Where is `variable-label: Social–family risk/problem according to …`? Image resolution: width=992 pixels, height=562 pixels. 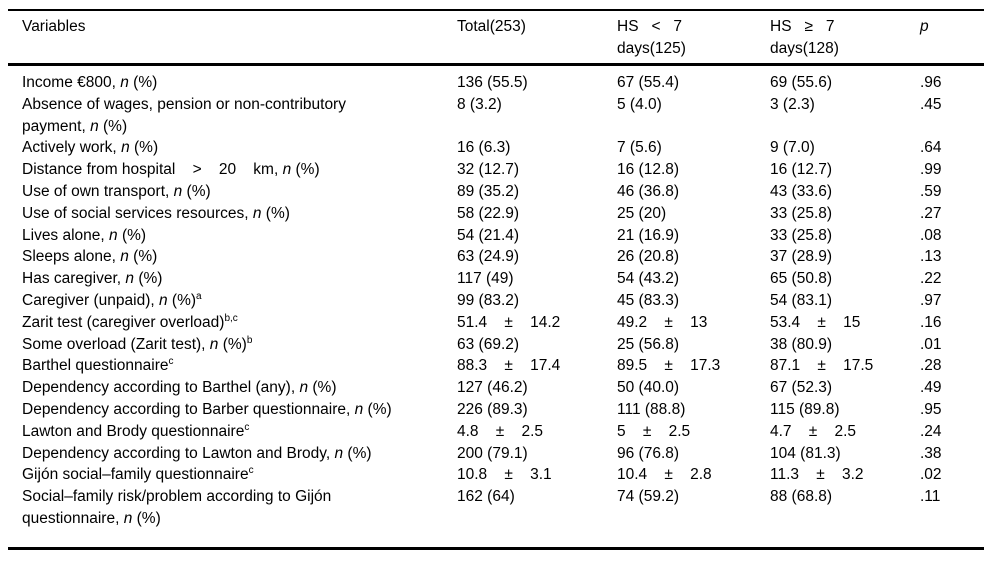 variable-label: Social–family risk/problem according to … is located at coordinates (177, 507).